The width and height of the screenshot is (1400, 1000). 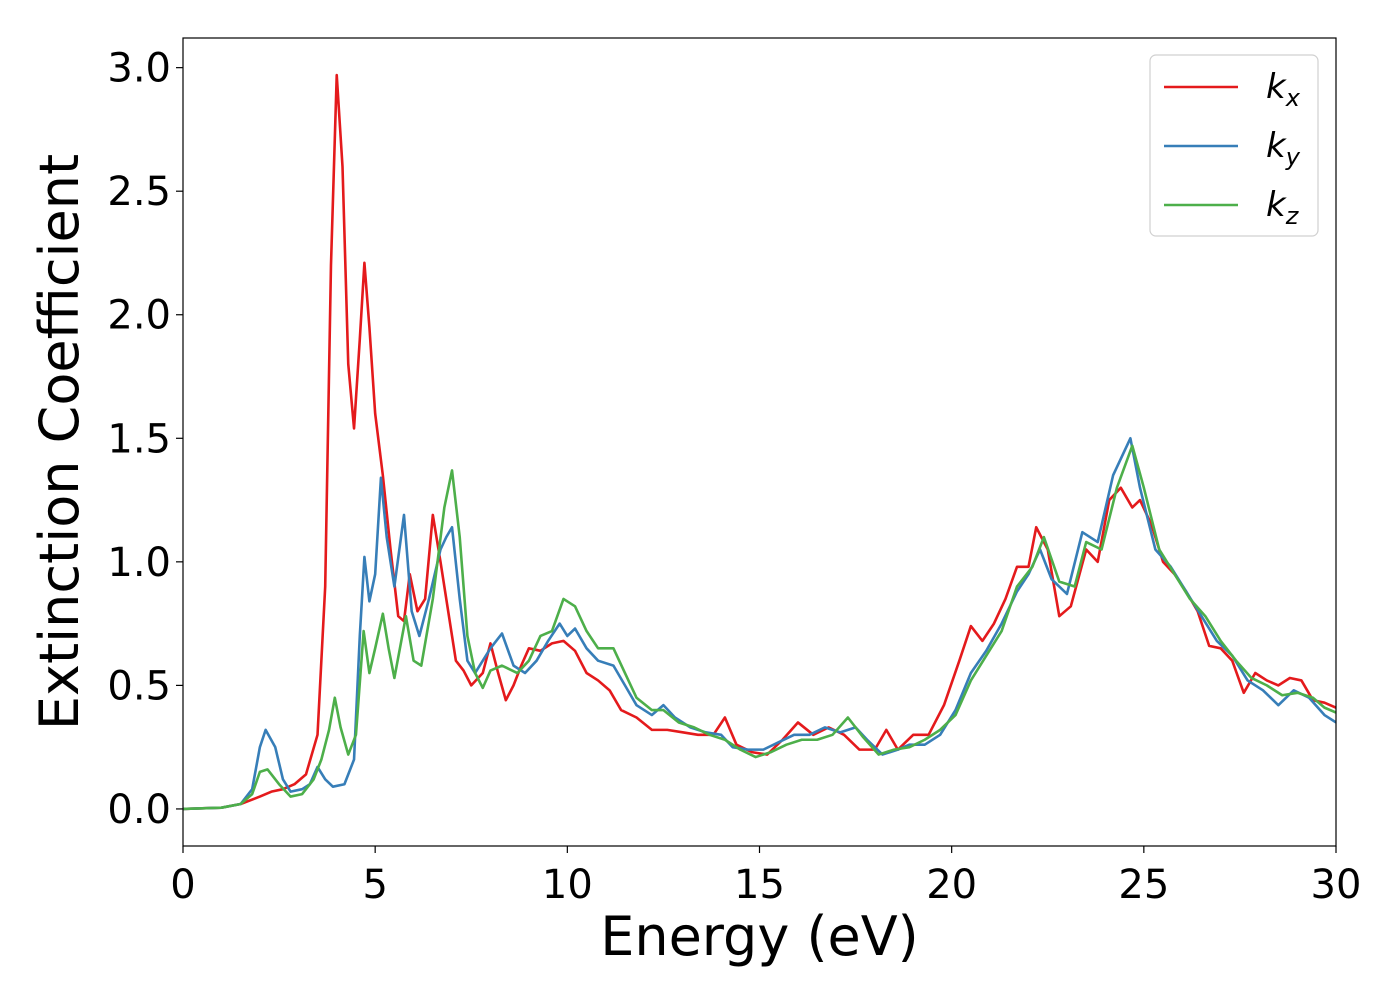 What do you see at coordinates (59, 442) in the screenshot?
I see `y-axis-title: Extinction Coefficient` at bounding box center [59, 442].